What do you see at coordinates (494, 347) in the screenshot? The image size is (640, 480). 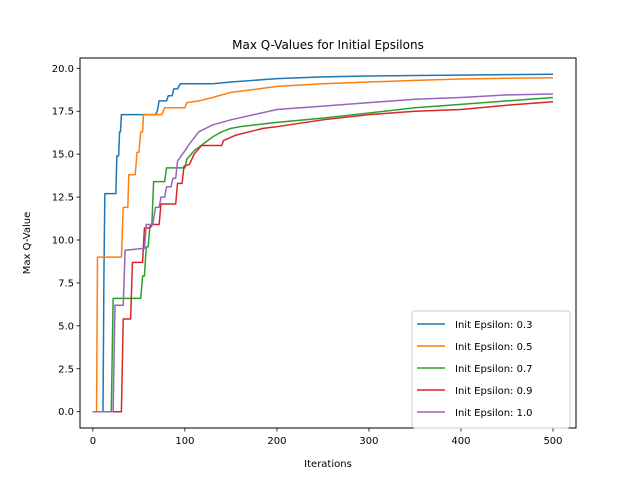 I see `legend-label-1: Init Epsilon: 0.5` at bounding box center [494, 347].